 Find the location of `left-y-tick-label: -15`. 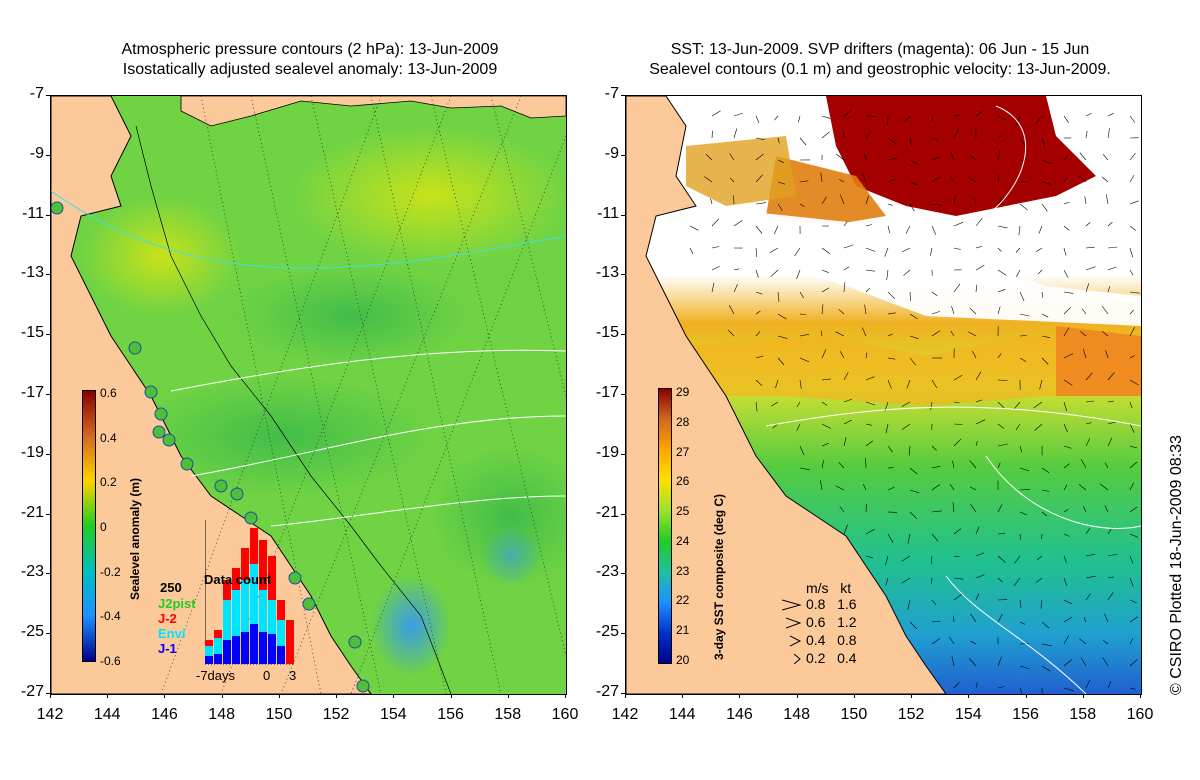

left-y-tick-label: -15 is located at coordinates (32, 333).